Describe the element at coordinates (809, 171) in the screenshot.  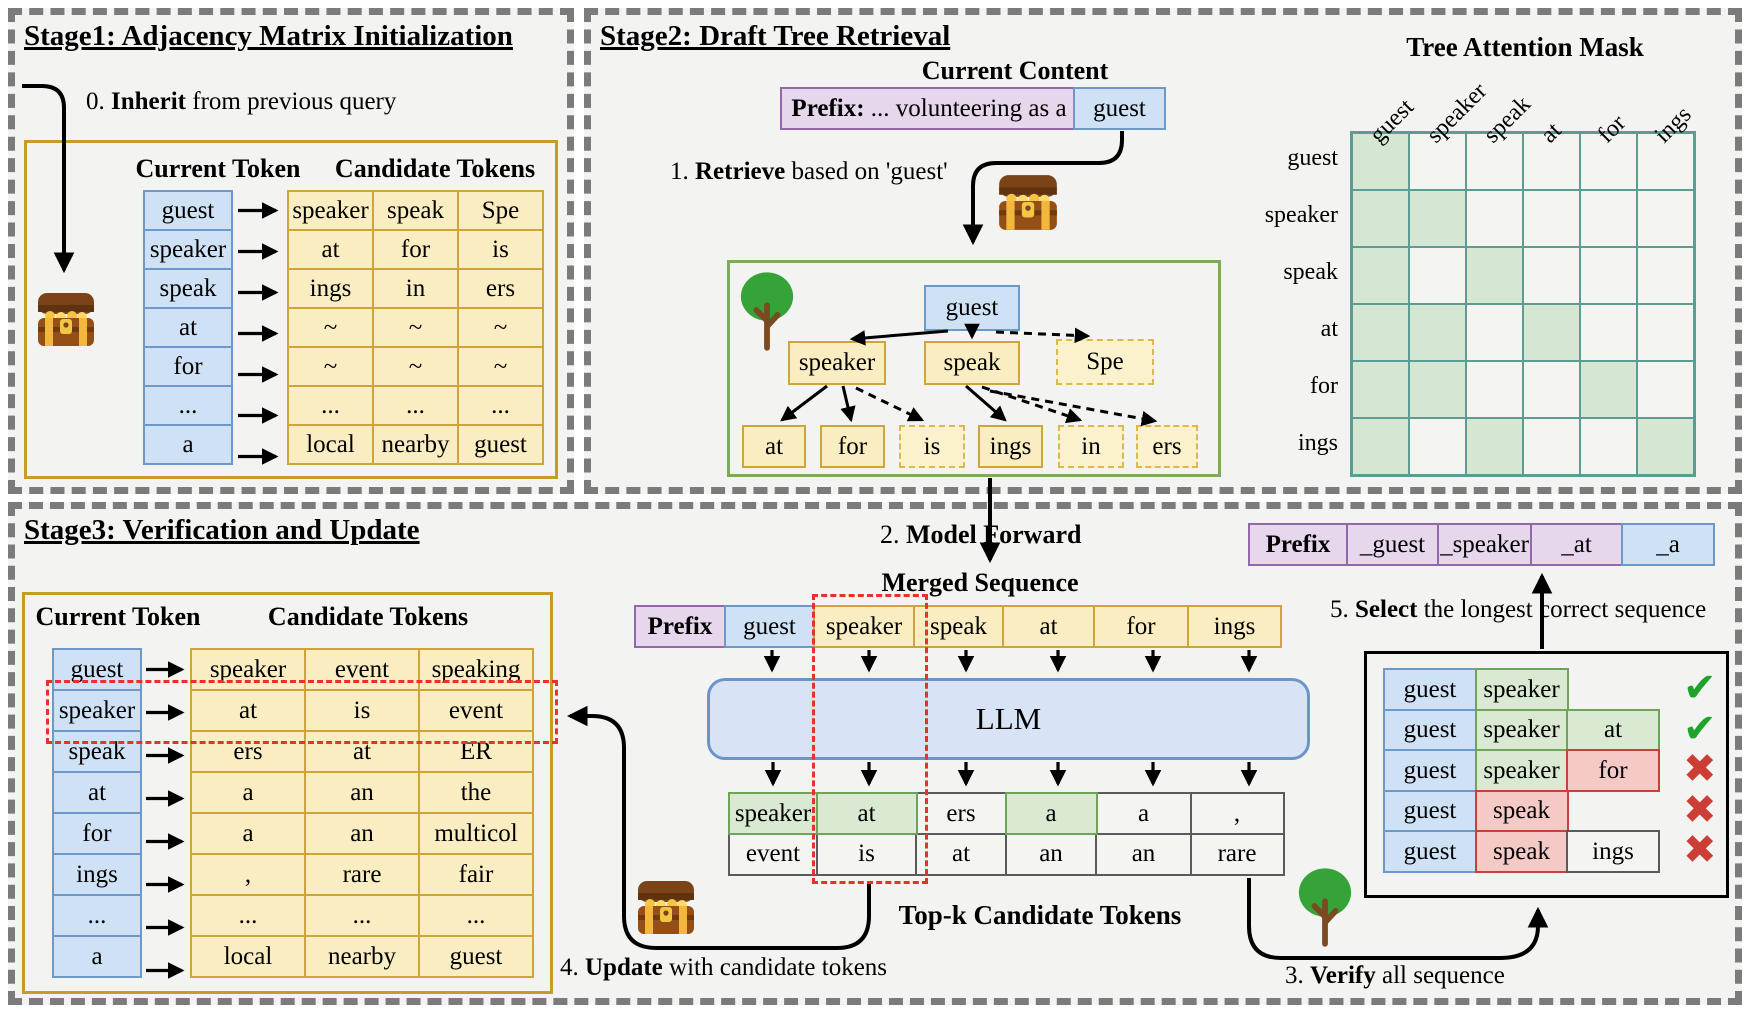
I see `stage2-step1-label: 1. Retrieve based on 'guest'` at that location.